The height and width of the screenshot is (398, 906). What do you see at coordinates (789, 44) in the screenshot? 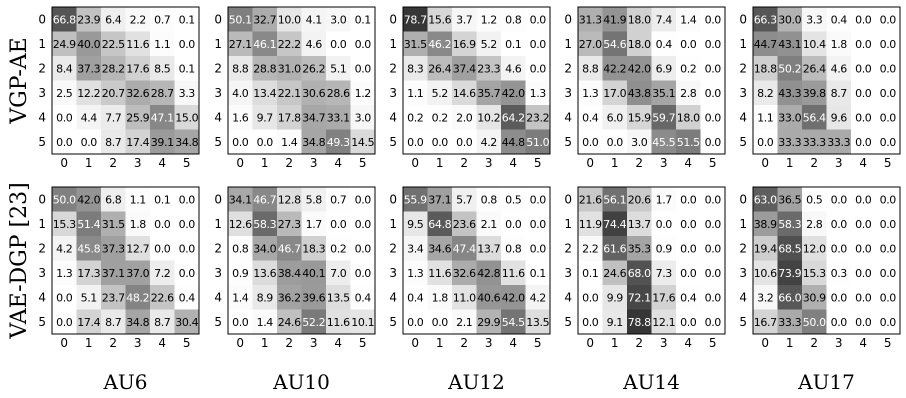
I see `cell-value-label: 43.1` at bounding box center [789, 44].